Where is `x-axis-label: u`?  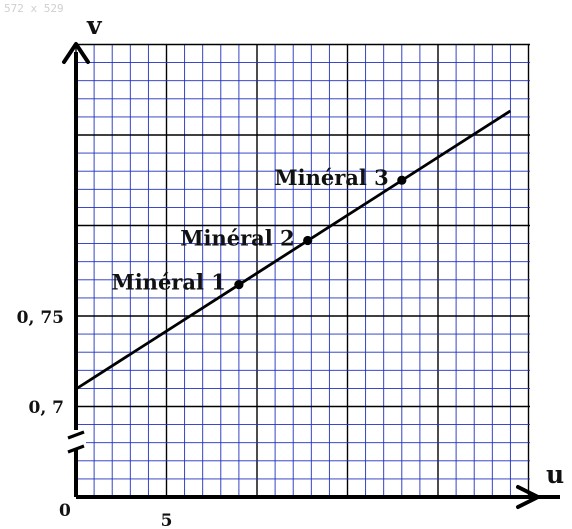 x-axis-label: u is located at coordinates (555, 474).